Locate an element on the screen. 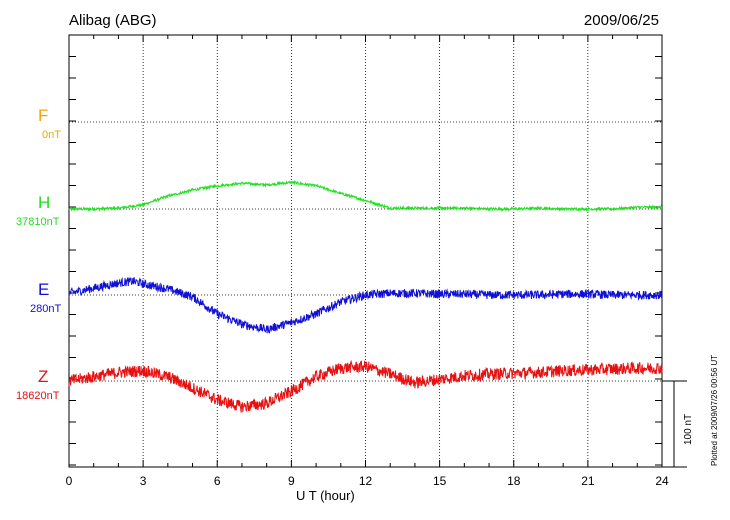 The width and height of the screenshot is (730, 520). plot-date: 2009/06/25 is located at coordinates (621, 20).